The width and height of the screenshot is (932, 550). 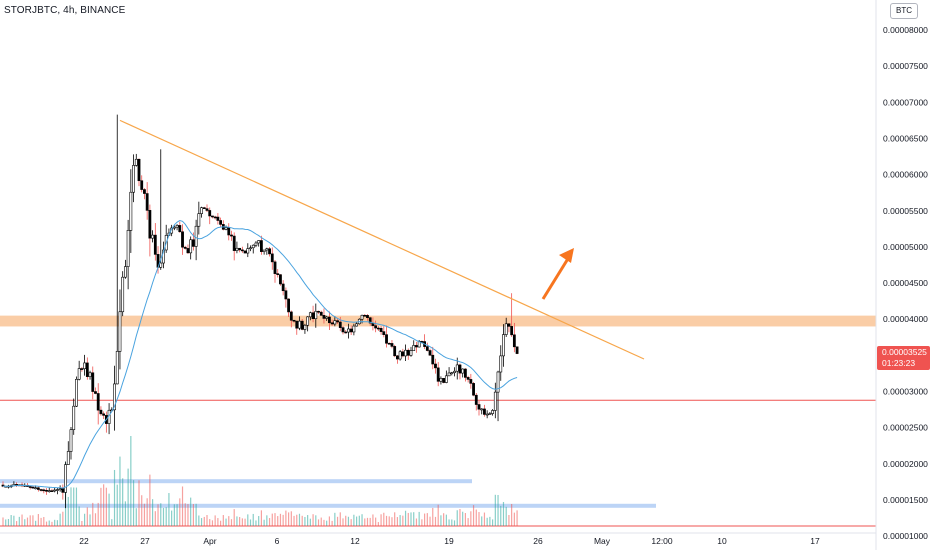 What do you see at coordinates (602, 541) in the screenshot?
I see `time-tick-label: May` at bounding box center [602, 541].